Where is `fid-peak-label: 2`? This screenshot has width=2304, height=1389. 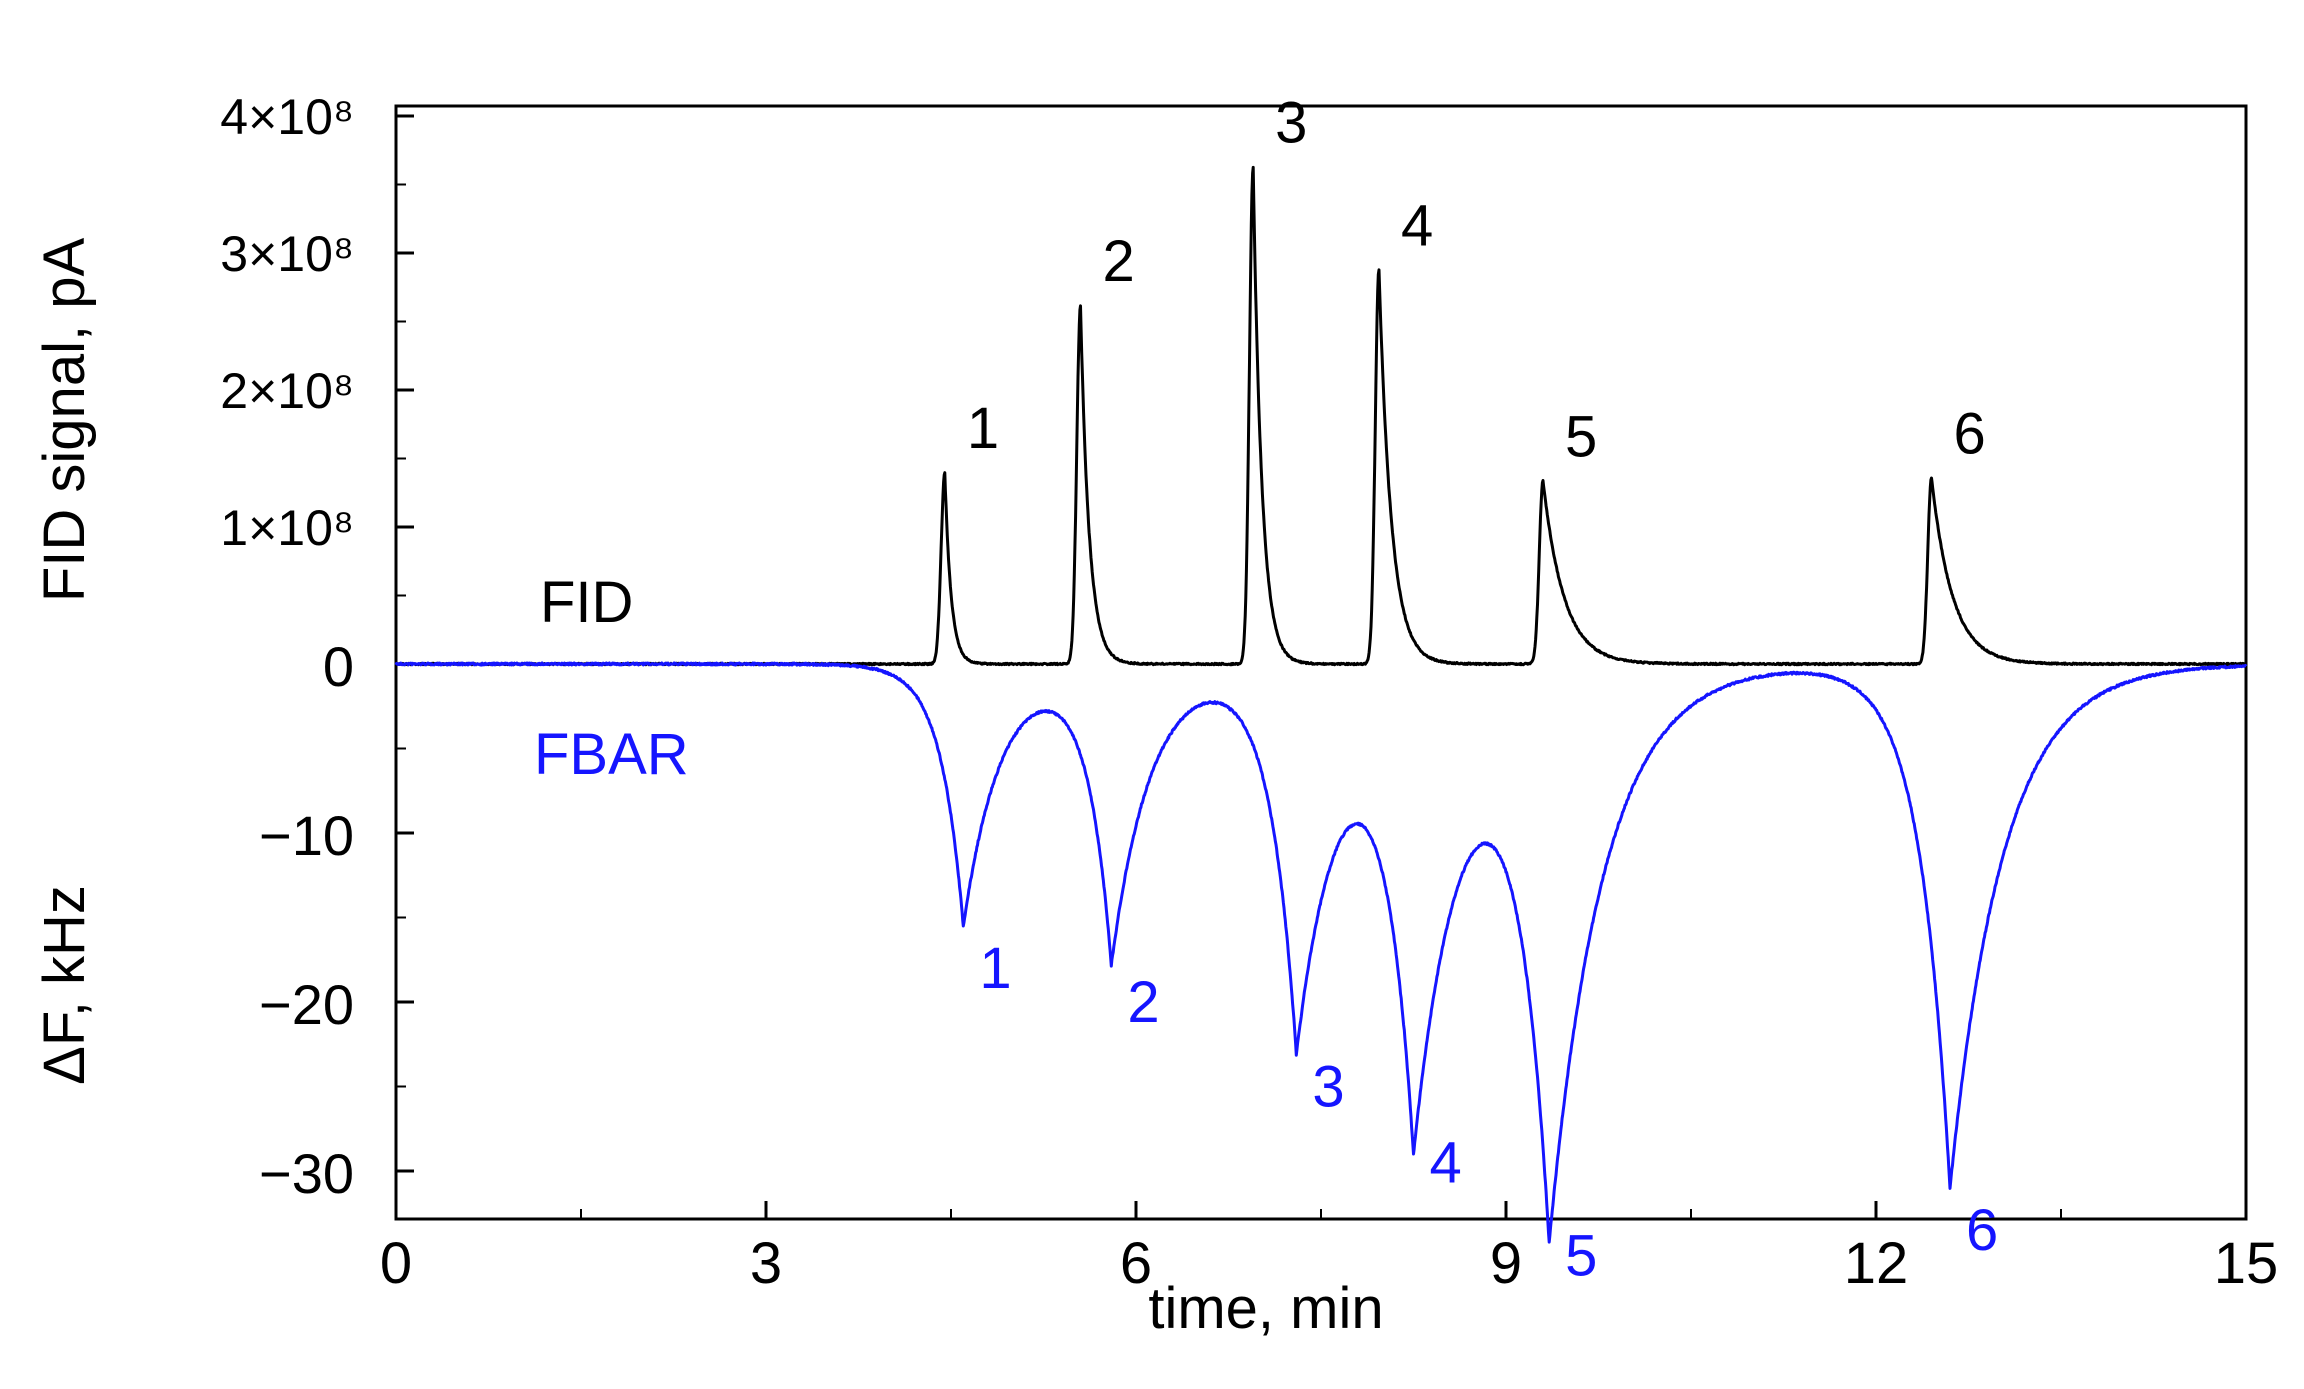 fid-peak-label: 2 is located at coordinates (1119, 261).